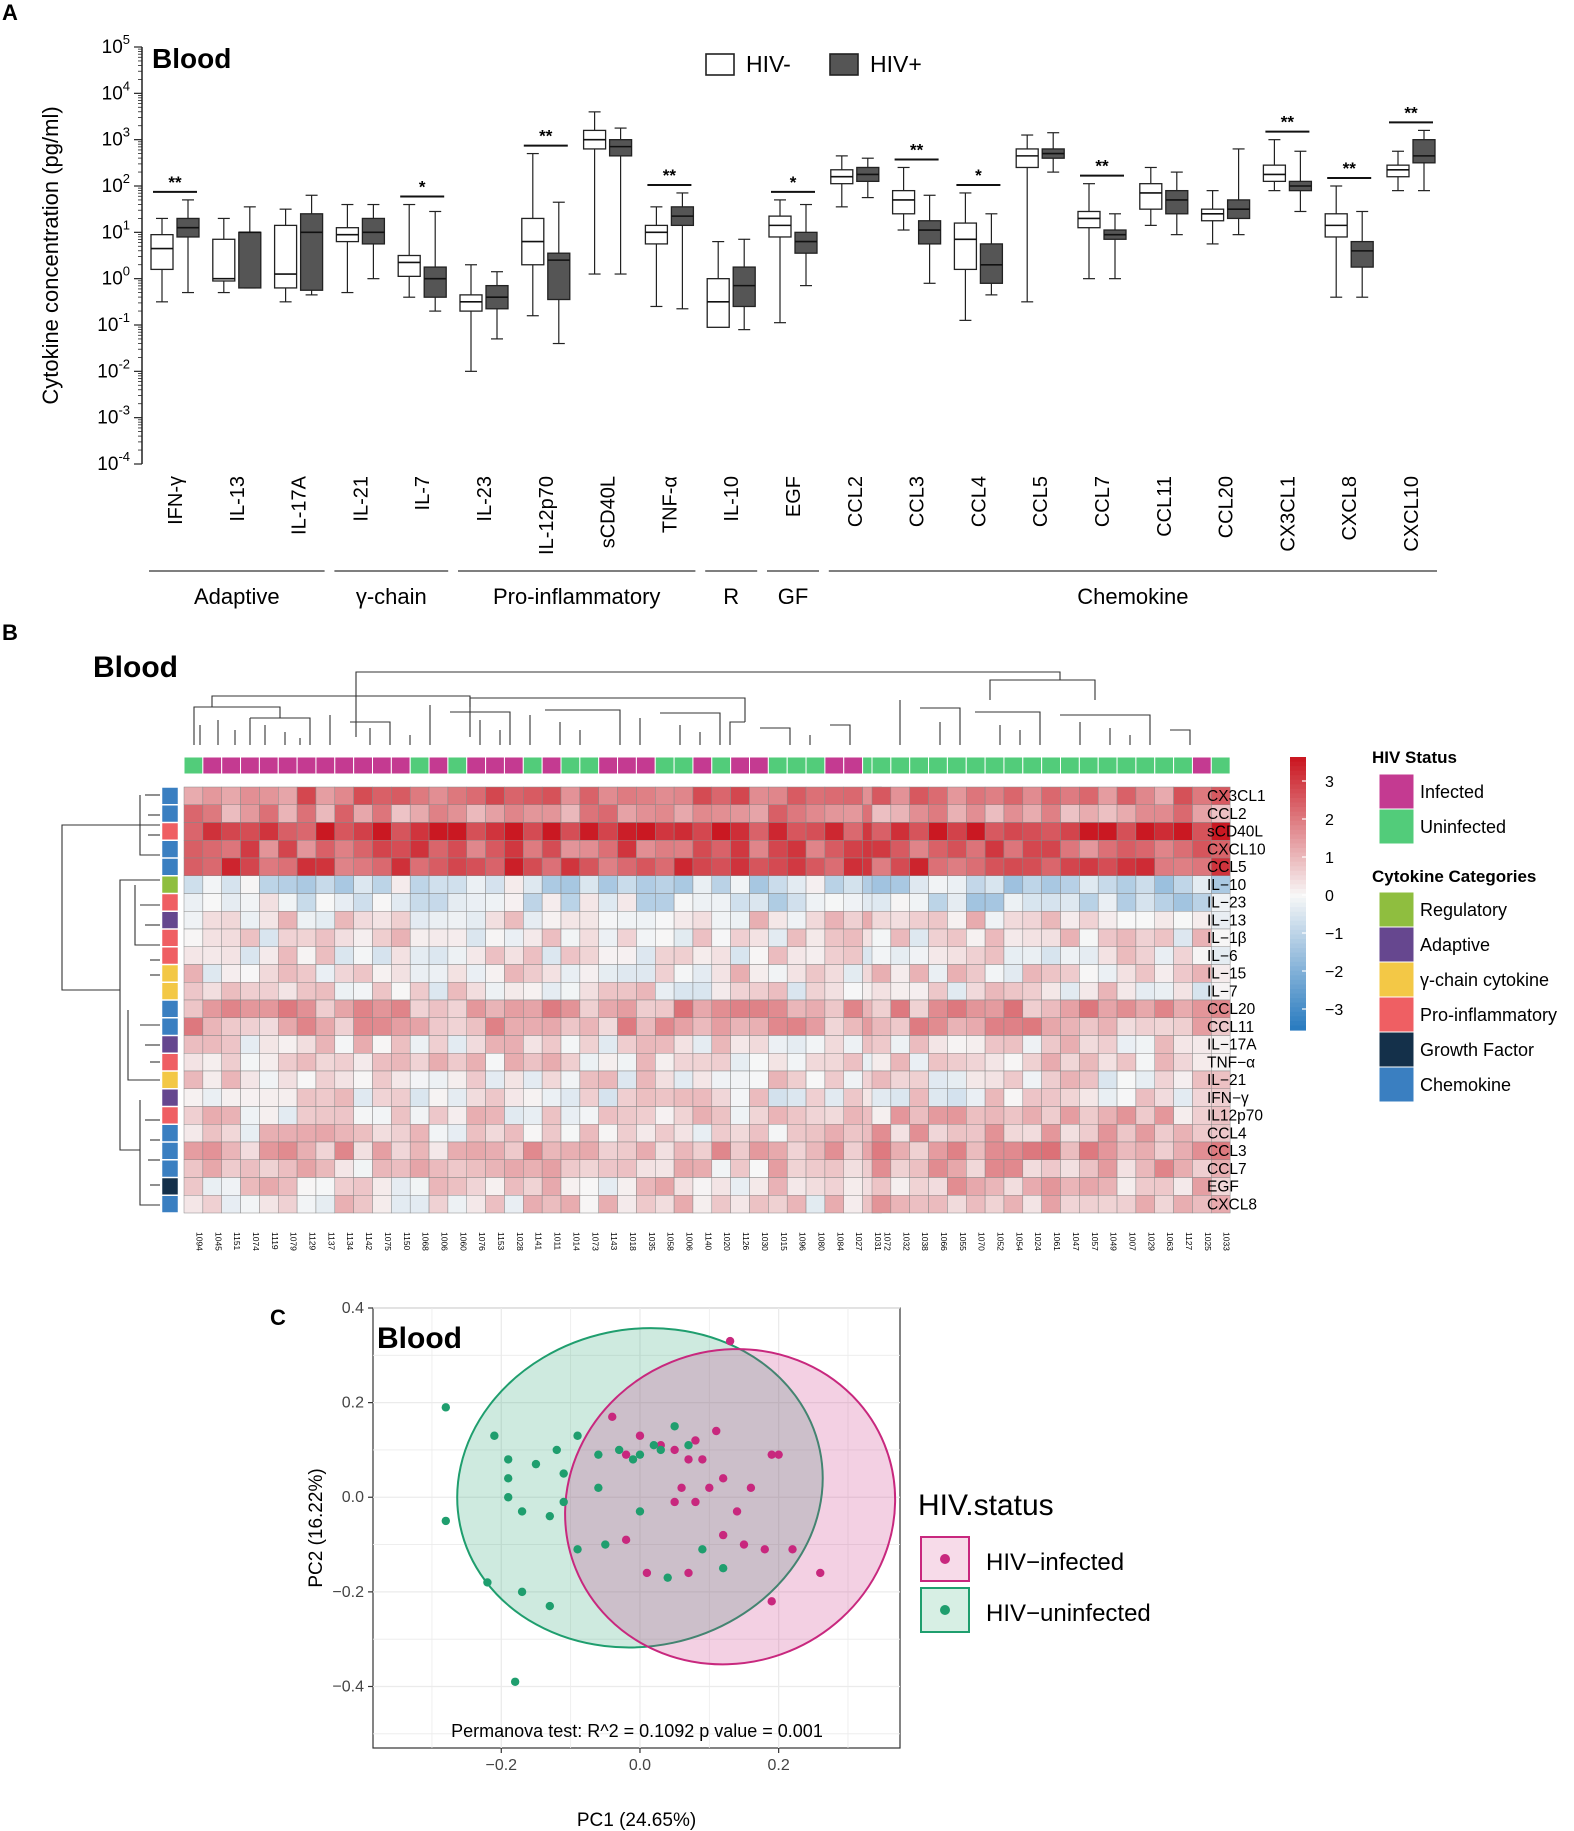 This screenshot has width=1574, height=1831. Describe the element at coordinates (1041, 501) in the screenshot. I see `x-tick-label: CCL5` at that location.